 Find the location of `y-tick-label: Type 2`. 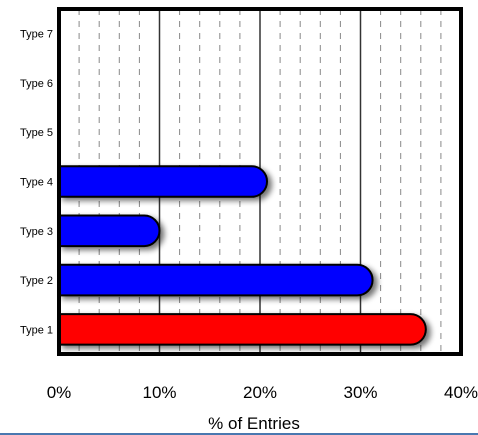

y-tick-label: Type 2 is located at coordinates (36, 281).